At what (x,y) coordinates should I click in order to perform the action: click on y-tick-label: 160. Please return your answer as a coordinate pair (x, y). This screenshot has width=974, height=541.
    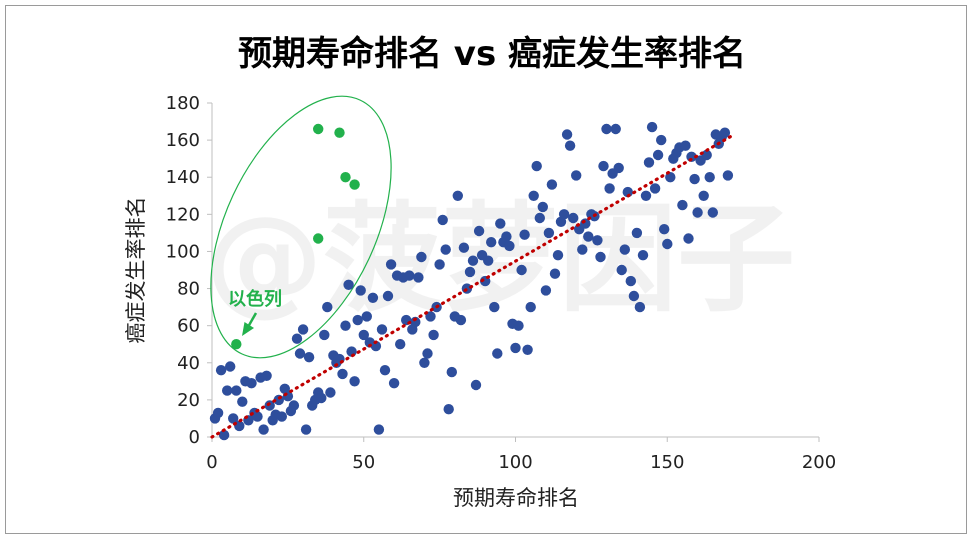
    Looking at the image, I should click on (183, 140).